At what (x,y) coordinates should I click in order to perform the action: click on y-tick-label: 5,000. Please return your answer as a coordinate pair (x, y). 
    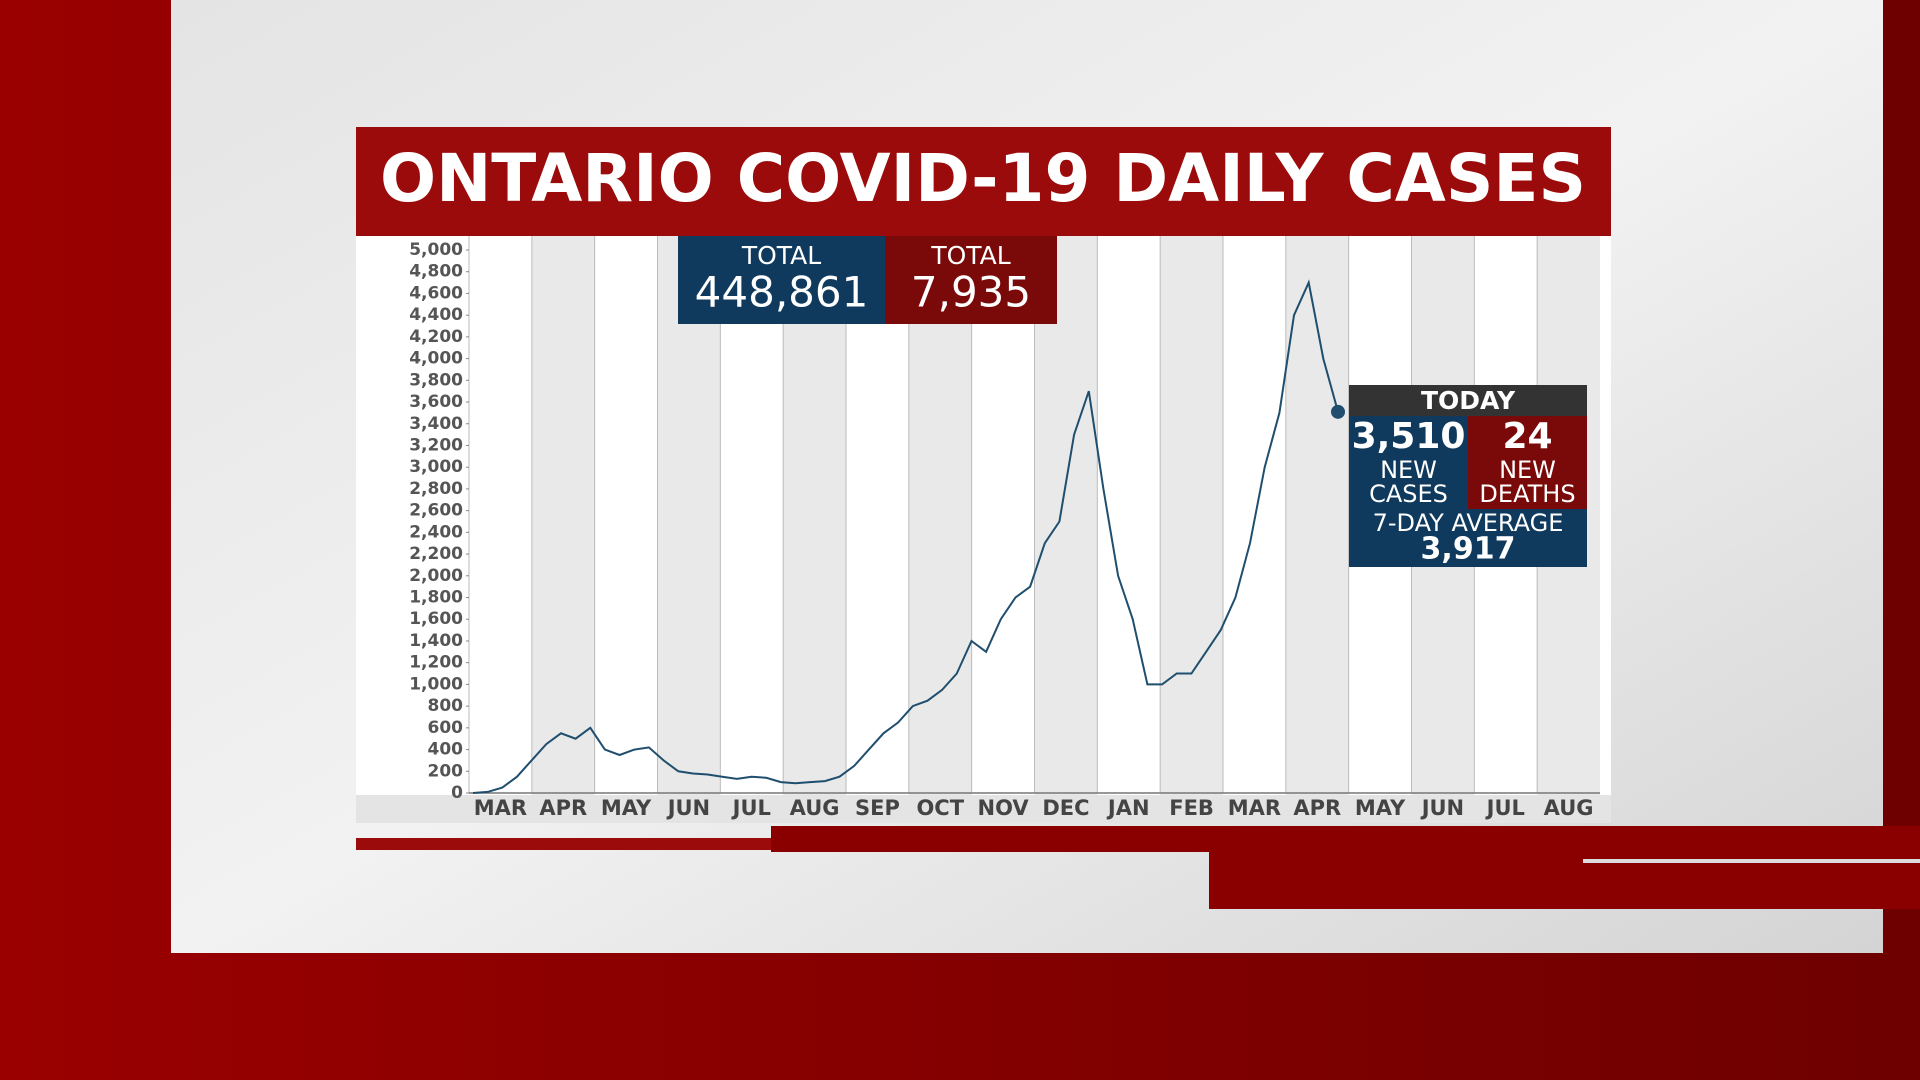
    Looking at the image, I should click on (436, 250).